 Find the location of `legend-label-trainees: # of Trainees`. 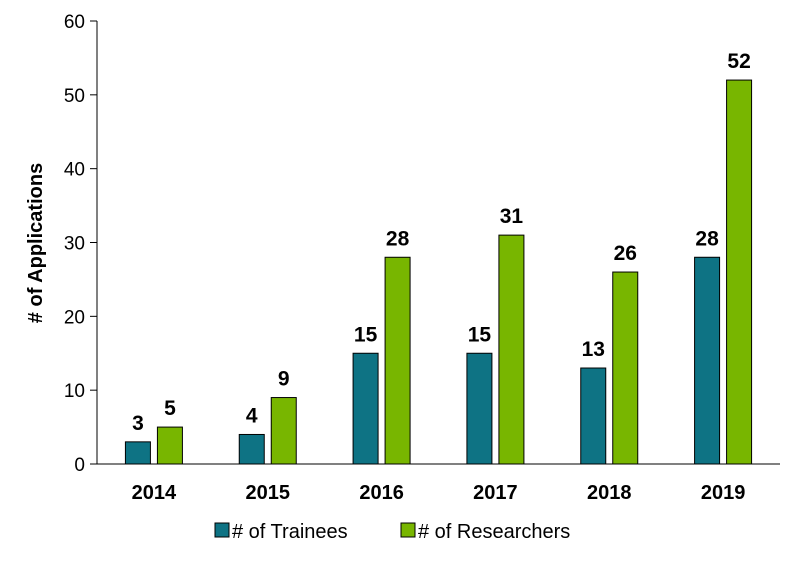

legend-label-trainees: # of Trainees is located at coordinates (290, 532).